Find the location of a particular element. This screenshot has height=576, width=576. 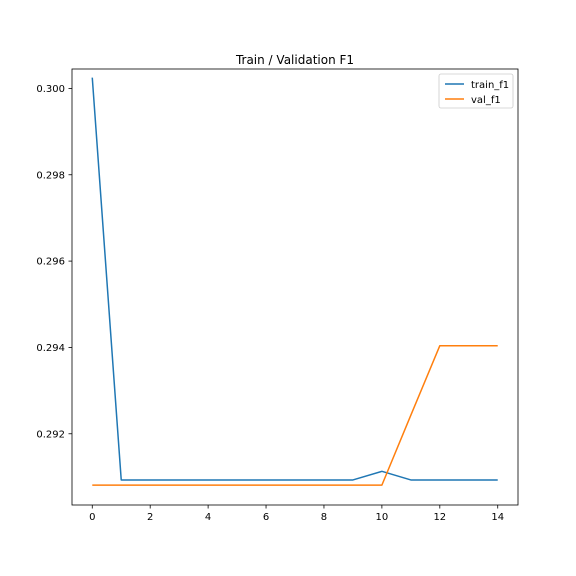

x-tick-label: 8 is located at coordinates (324, 517).